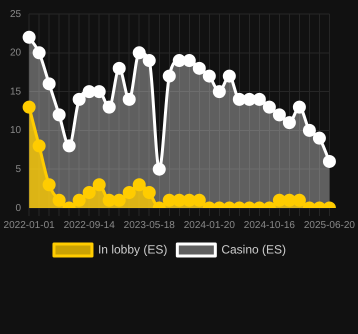 The width and height of the screenshot is (358, 334). What do you see at coordinates (16, 14) in the screenshot?
I see `y-tick-label: 25` at bounding box center [16, 14].